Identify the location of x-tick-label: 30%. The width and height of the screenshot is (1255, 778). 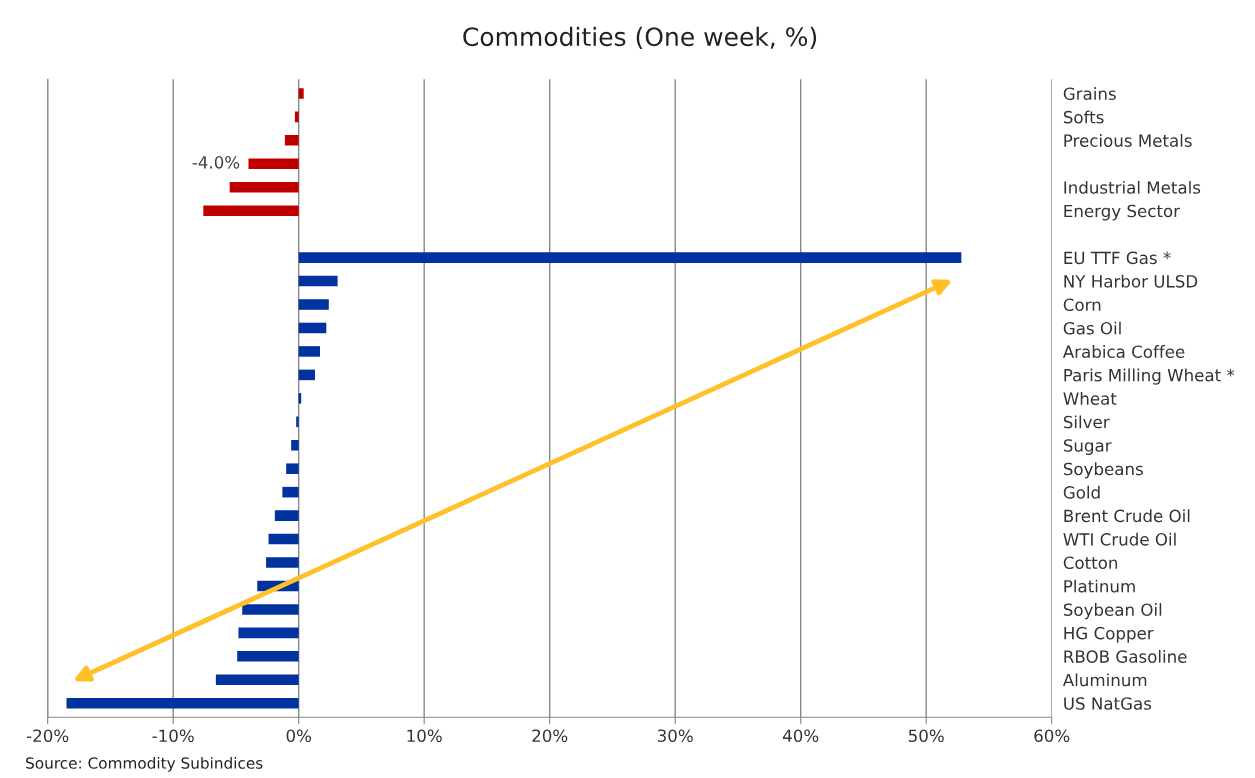
(675, 736).